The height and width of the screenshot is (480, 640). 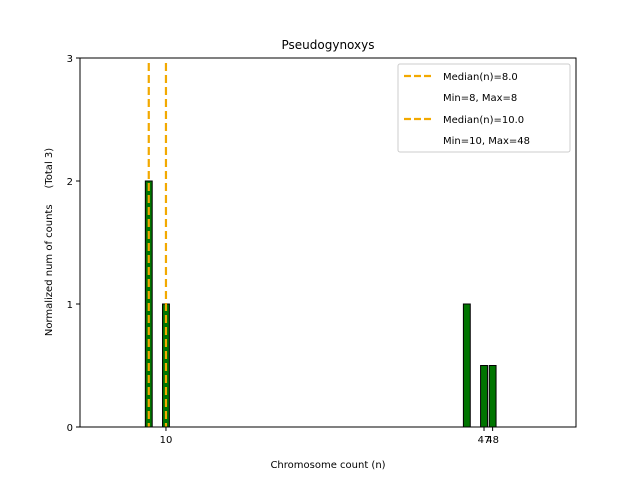 What do you see at coordinates (484, 440) in the screenshot?
I see `x-tick-label: 47` at bounding box center [484, 440].